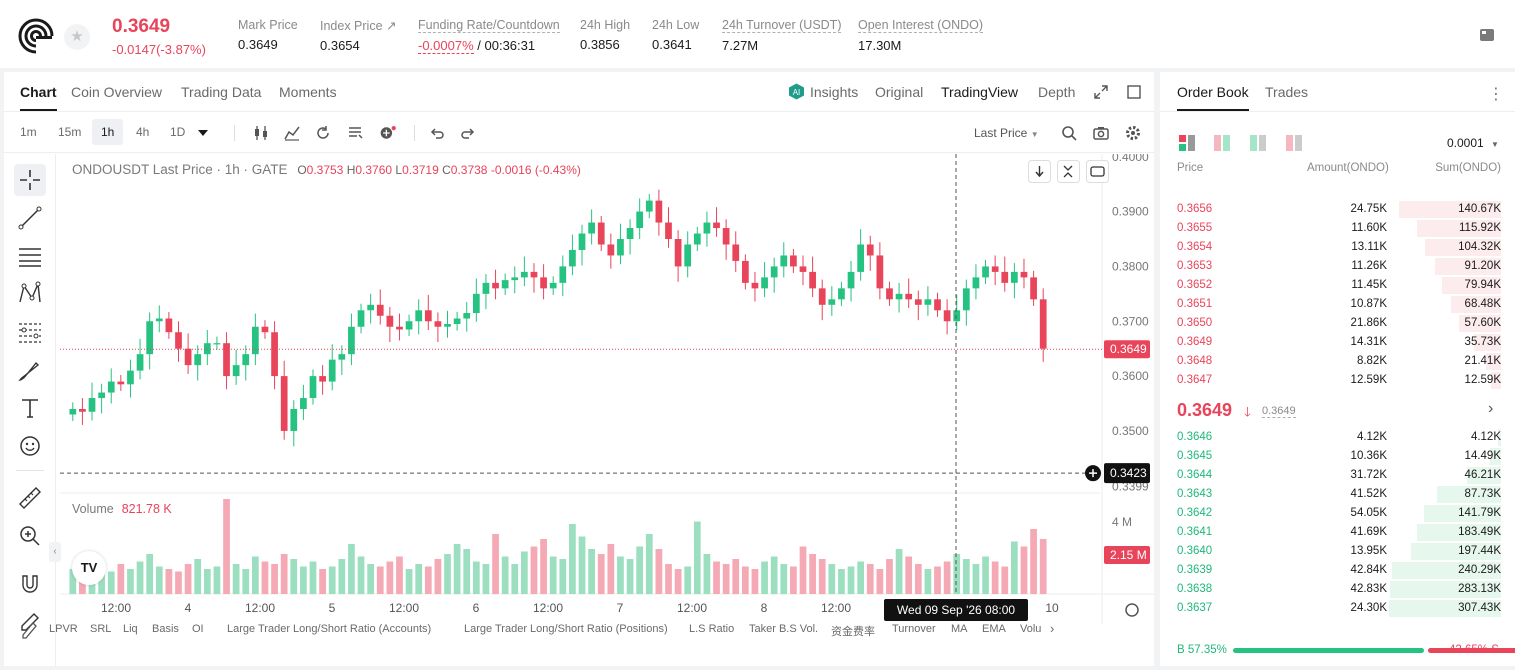 The image size is (1515, 670). I want to click on indicator-taker-bs-vol: Taker B.S Vol., so click(784, 629).